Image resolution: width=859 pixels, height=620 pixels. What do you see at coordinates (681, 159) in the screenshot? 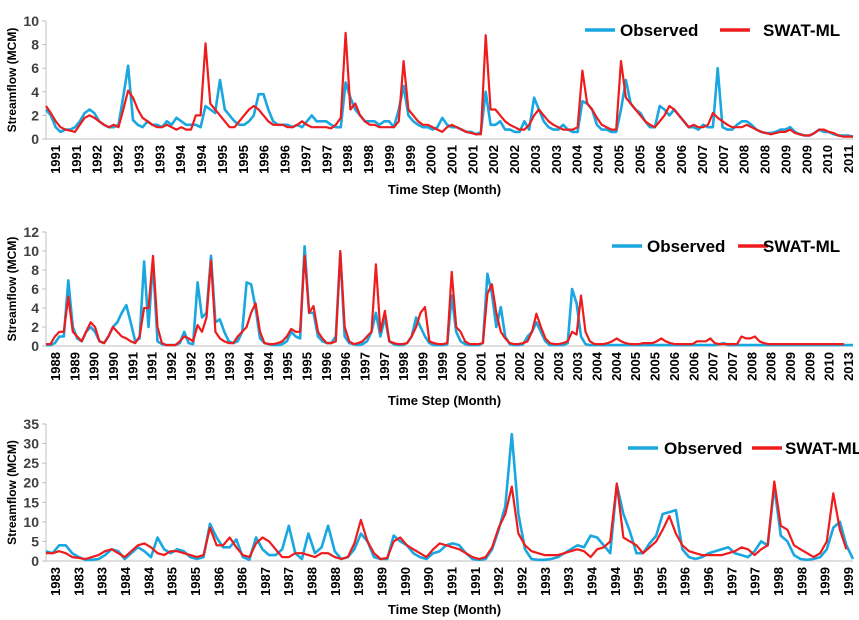
I see `x-tick-label: 2006` at bounding box center [681, 159].